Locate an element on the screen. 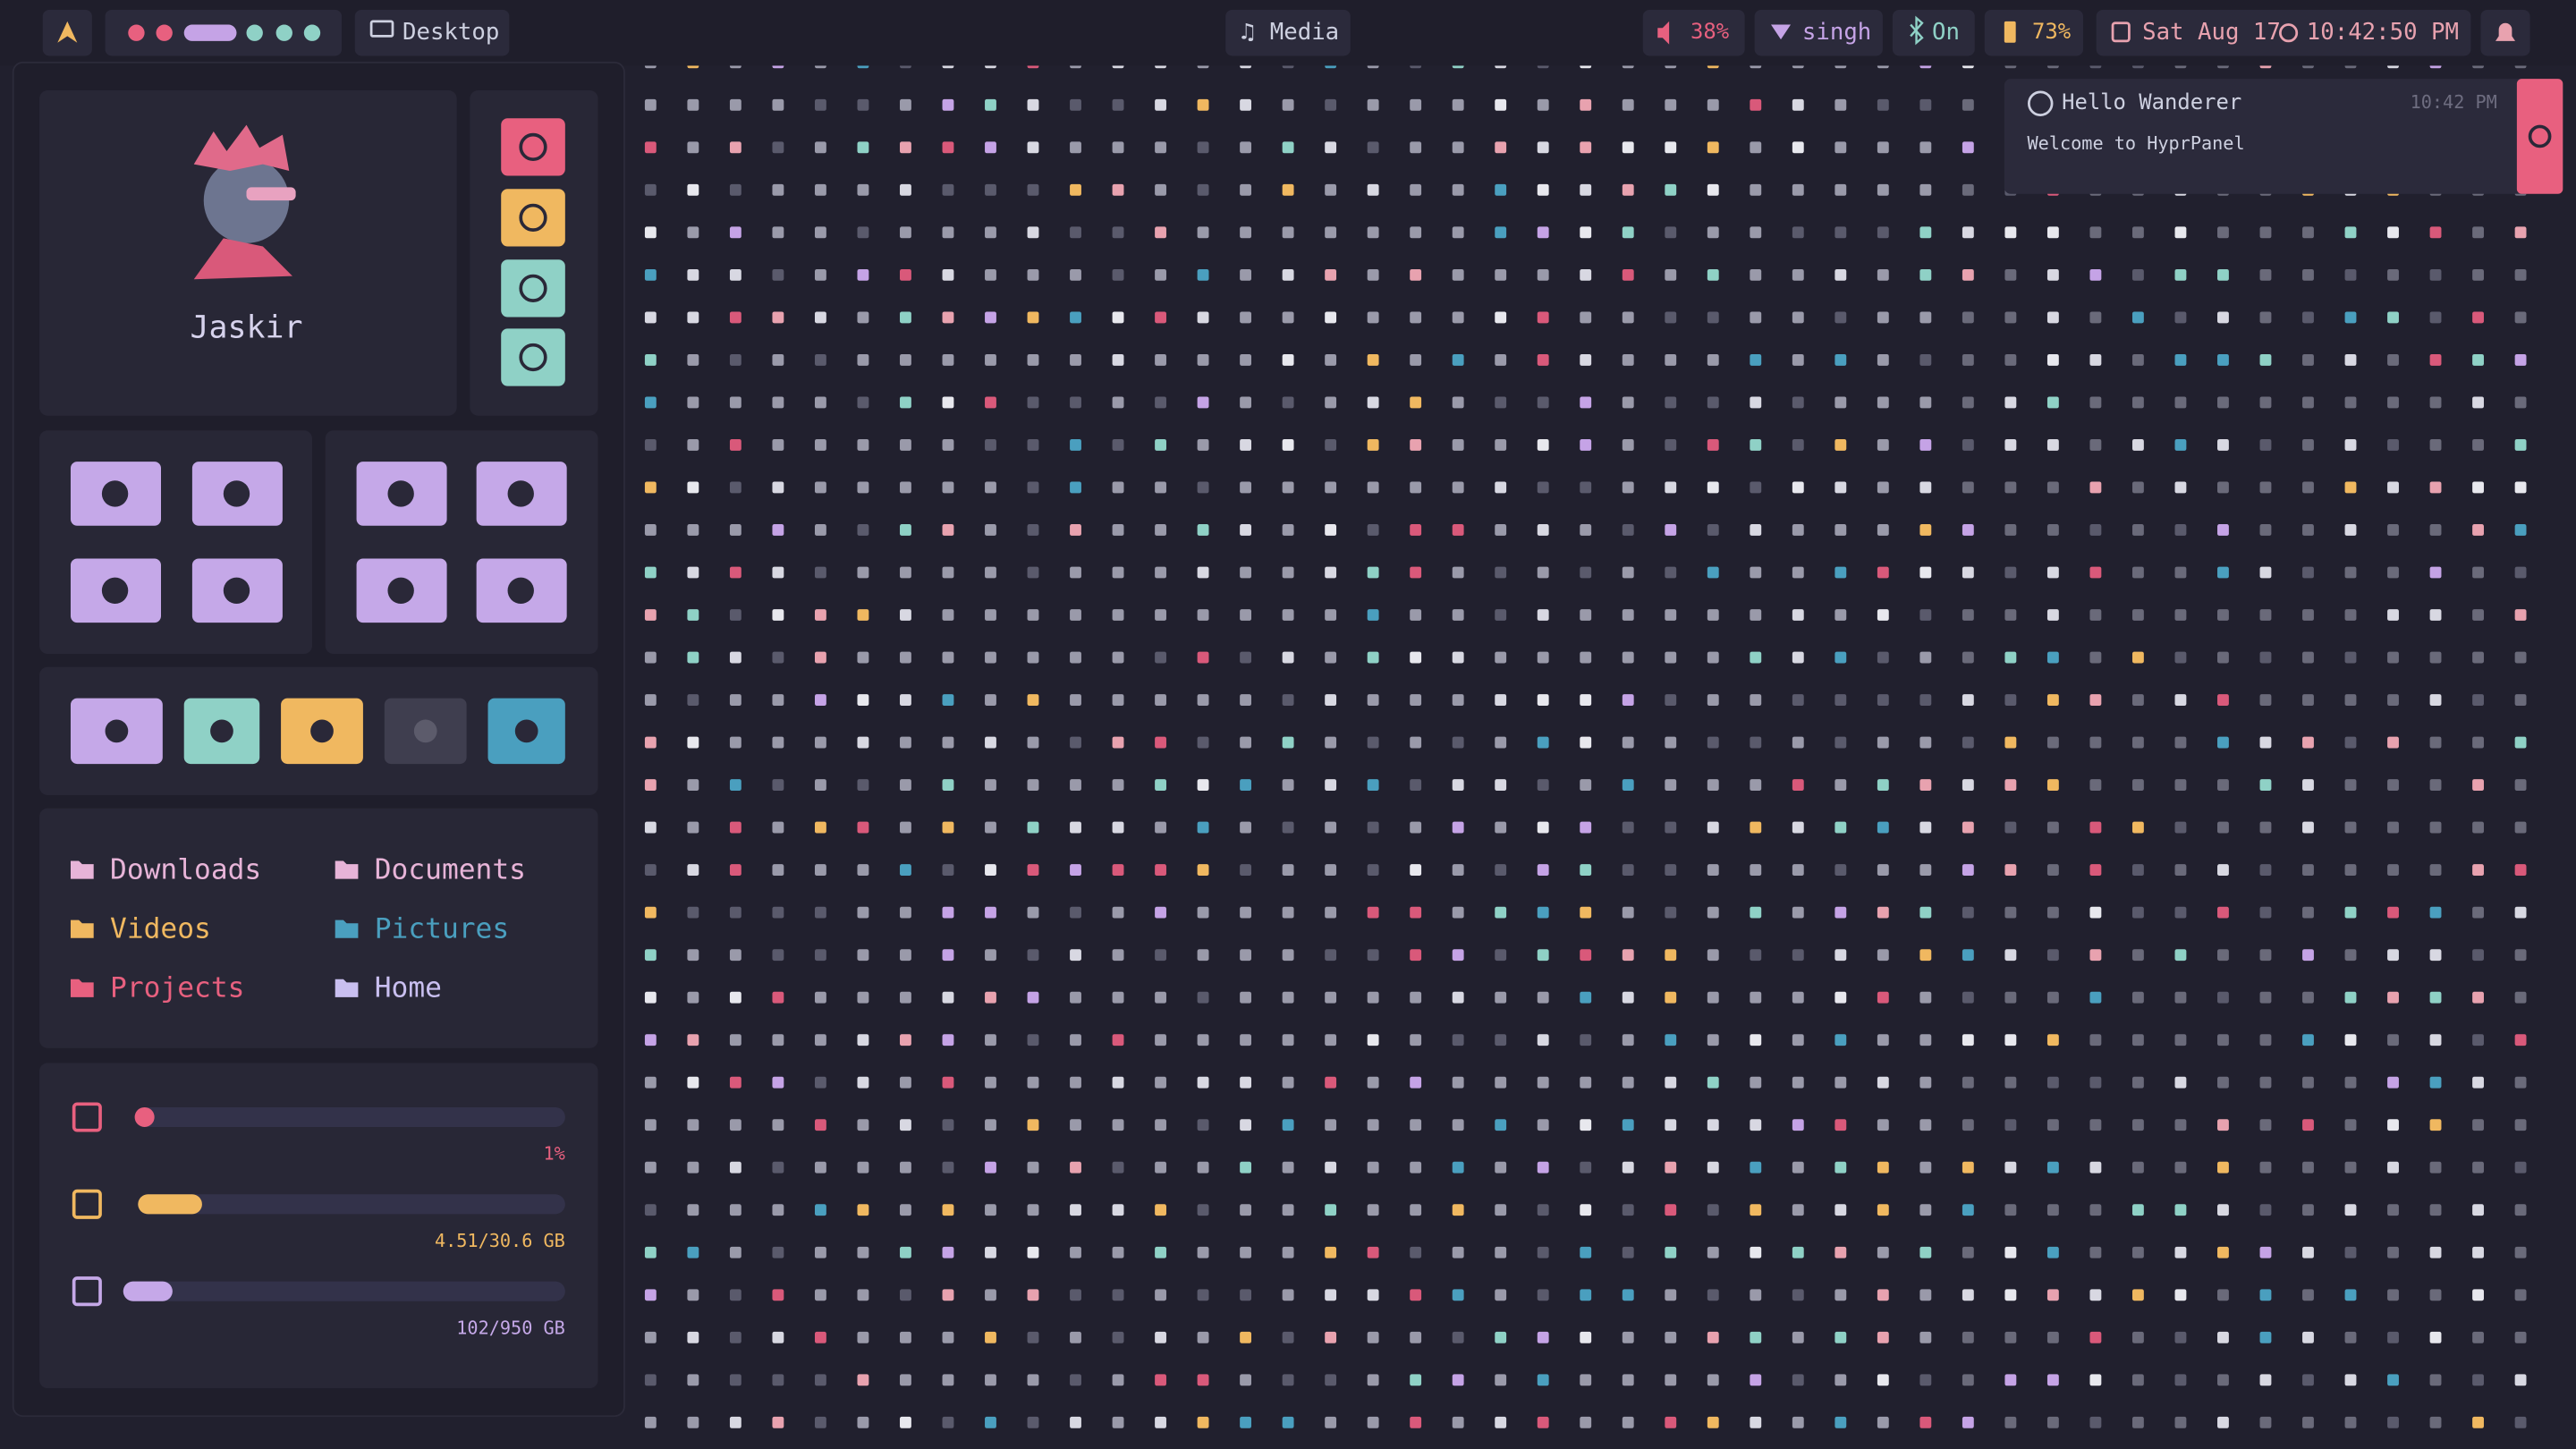  directory-link: Documents is located at coordinates (450, 869).